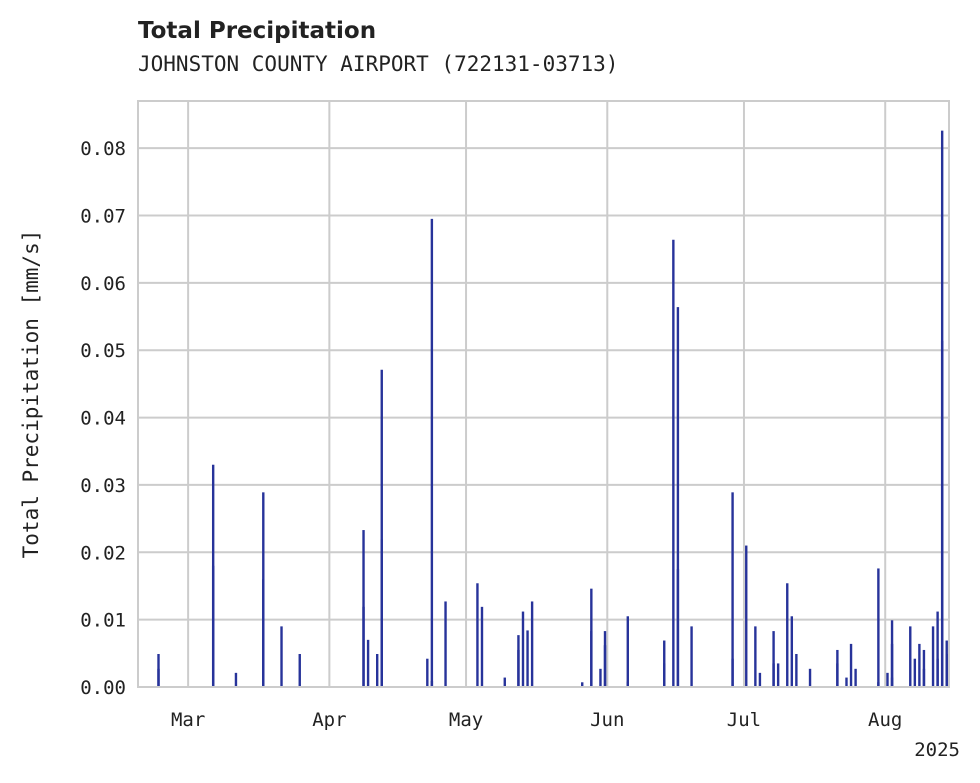  What do you see at coordinates (607, 720) in the screenshot?
I see `x-tick-label: Jun` at bounding box center [607, 720].